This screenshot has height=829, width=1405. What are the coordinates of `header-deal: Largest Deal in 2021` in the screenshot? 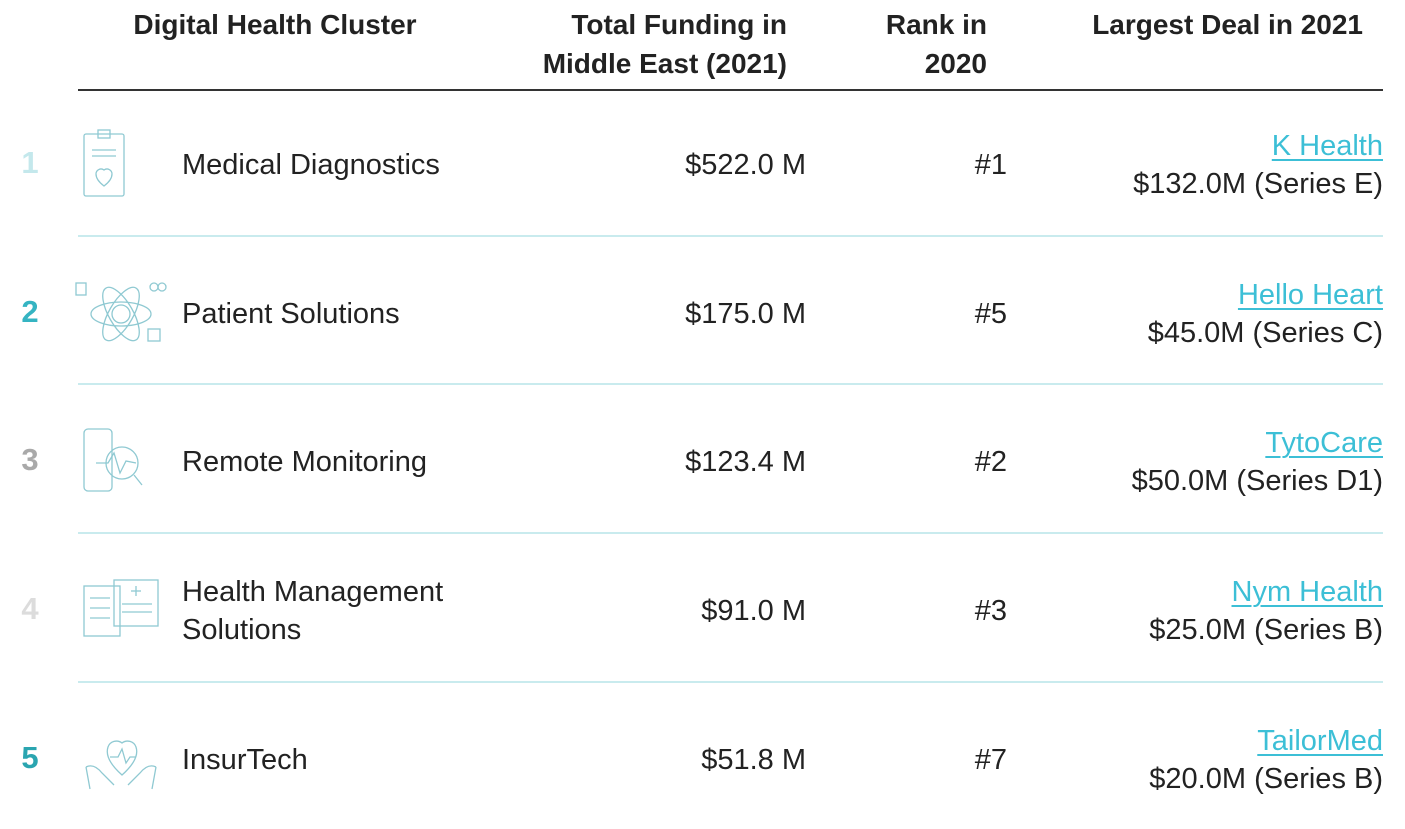 It's located at (1227, 24).